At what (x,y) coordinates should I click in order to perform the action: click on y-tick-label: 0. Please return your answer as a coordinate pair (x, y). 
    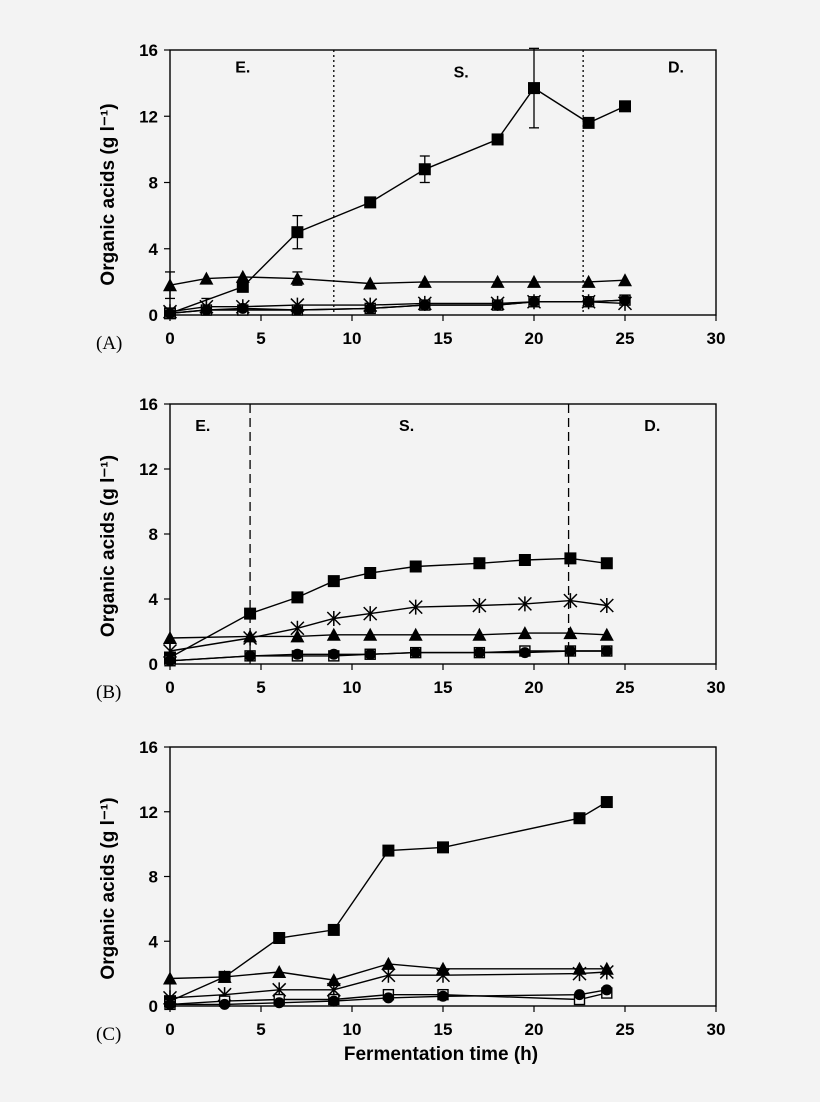
    Looking at the image, I should click on (153, 664).